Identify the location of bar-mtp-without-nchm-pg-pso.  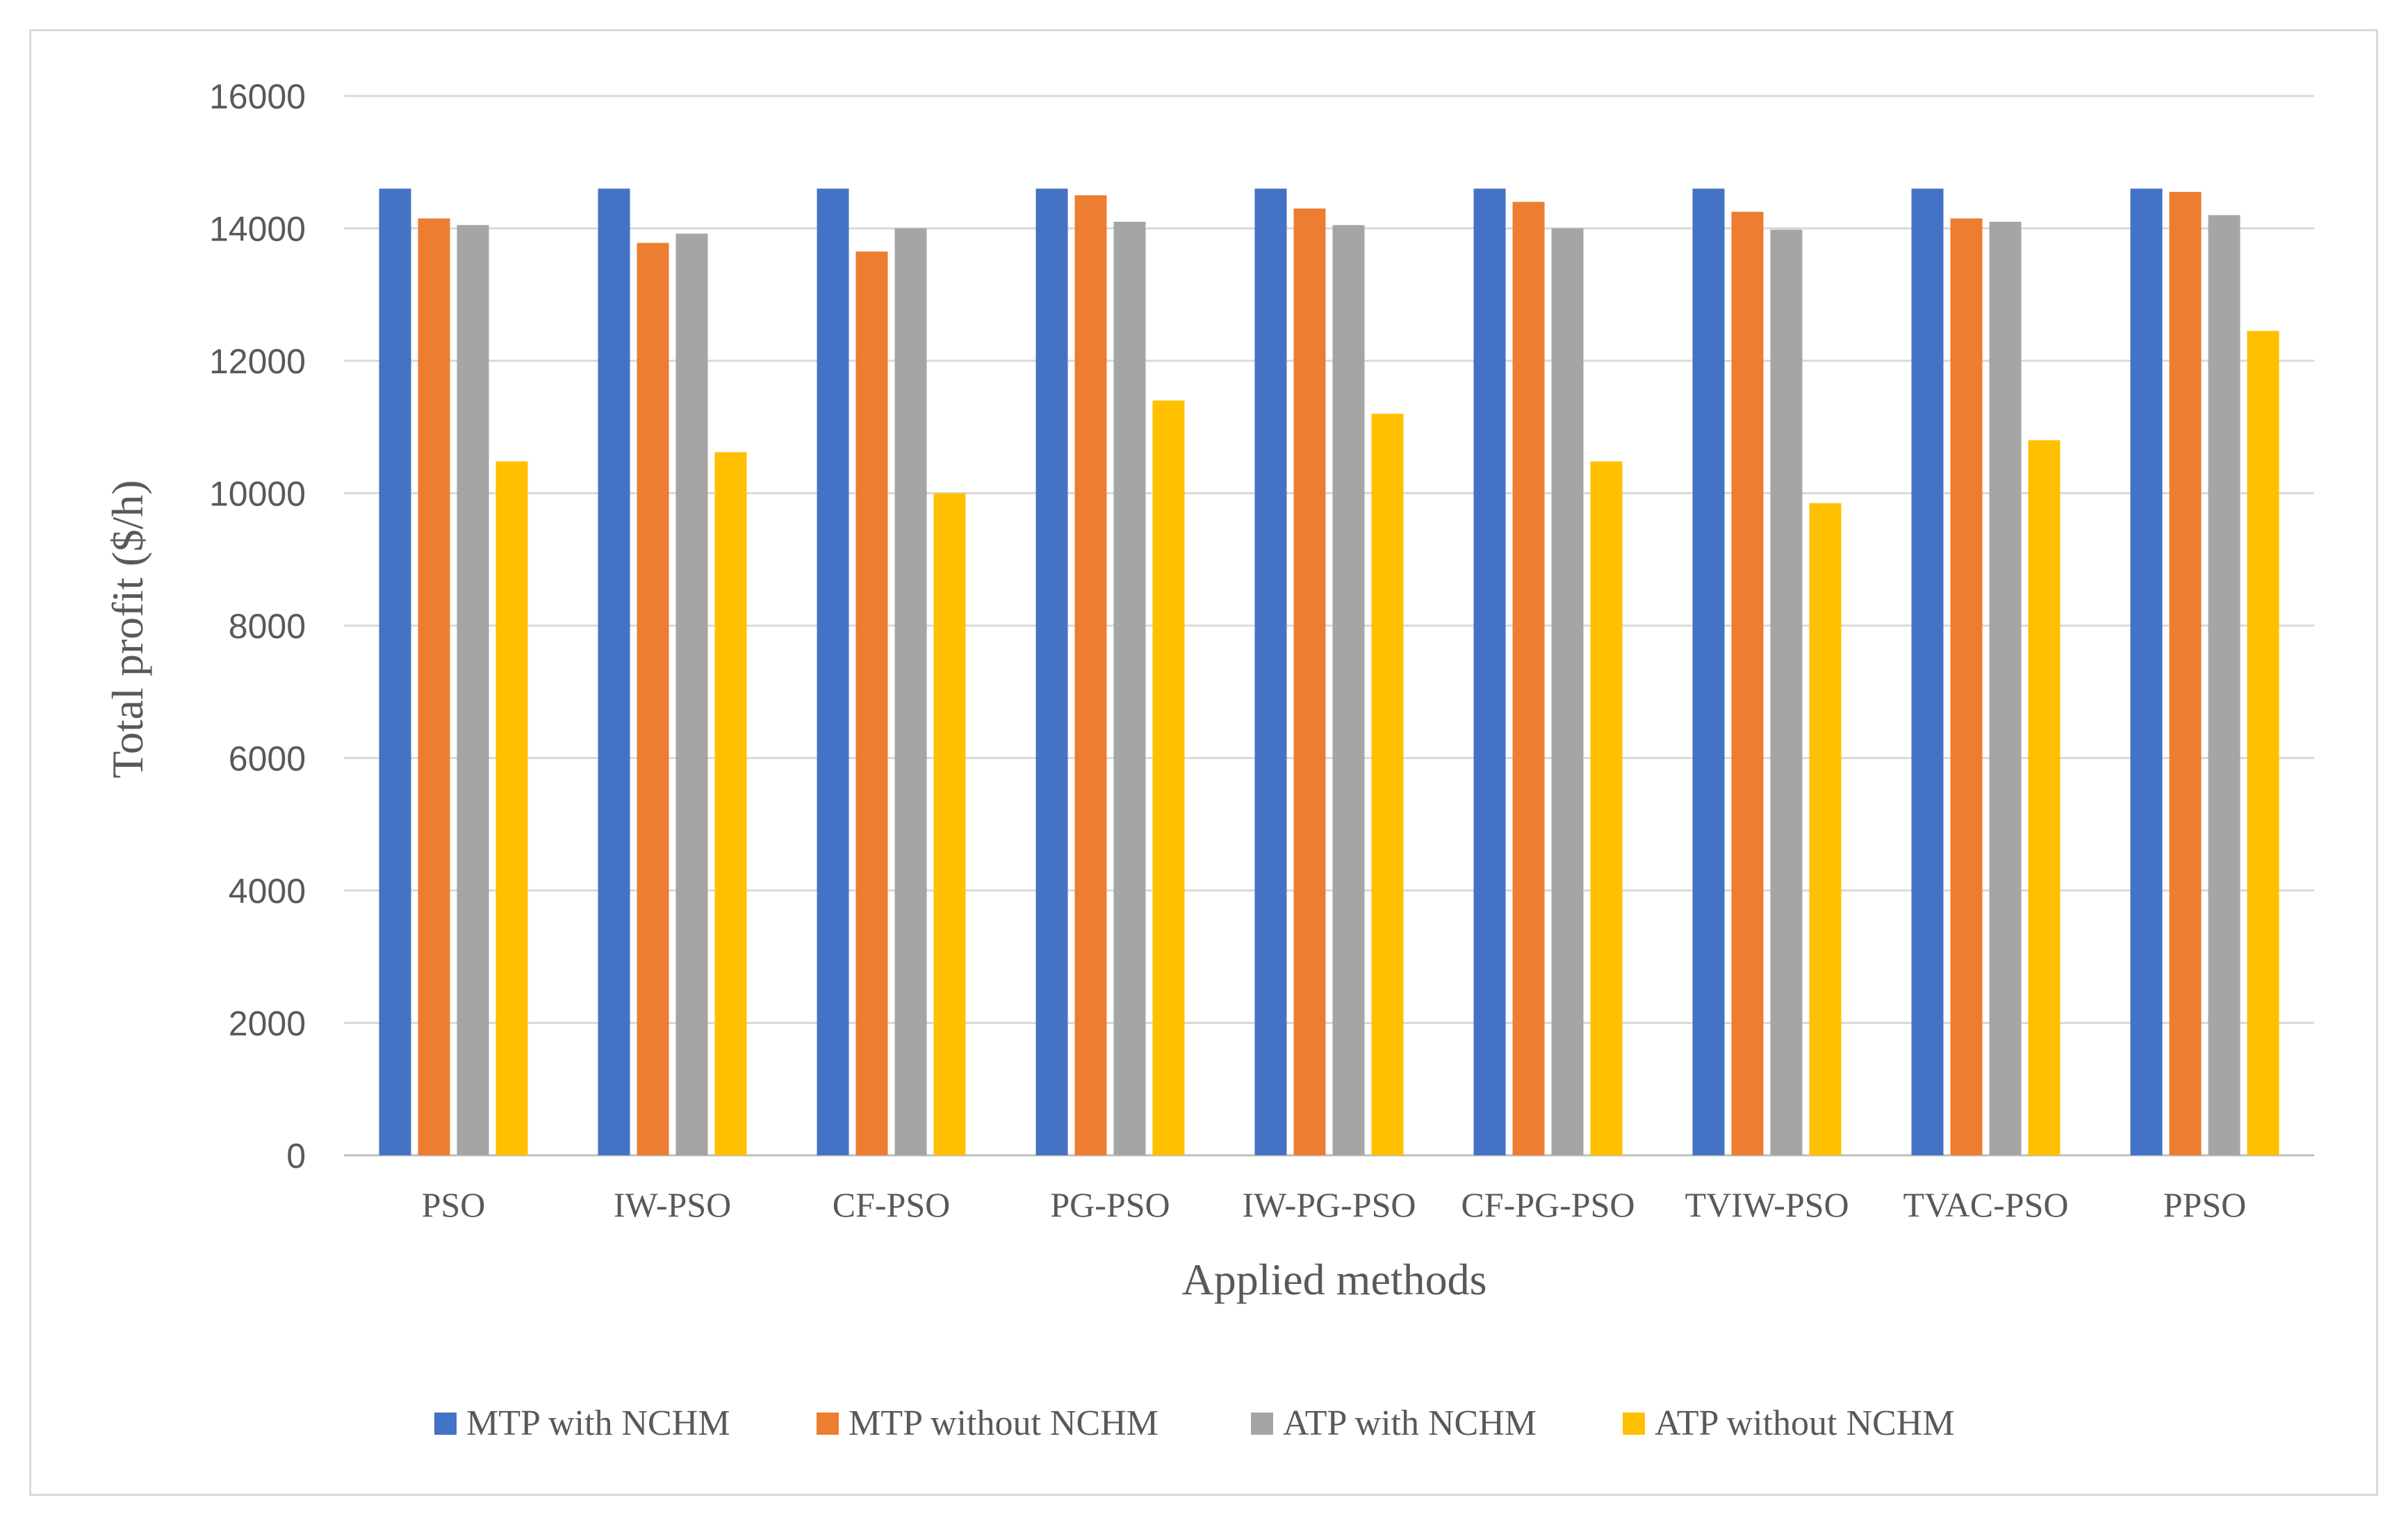
(1090, 675).